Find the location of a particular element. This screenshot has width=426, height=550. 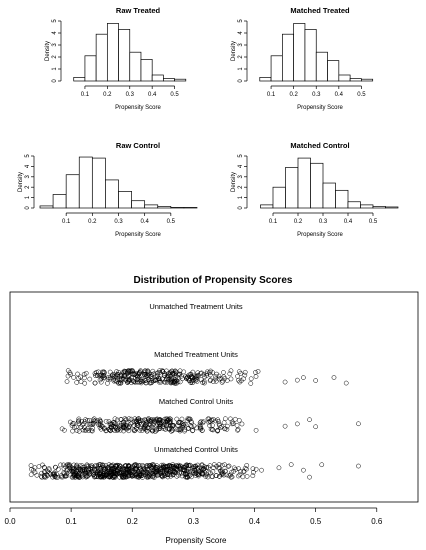

y-tick-label: 0 is located at coordinates (241, 81).